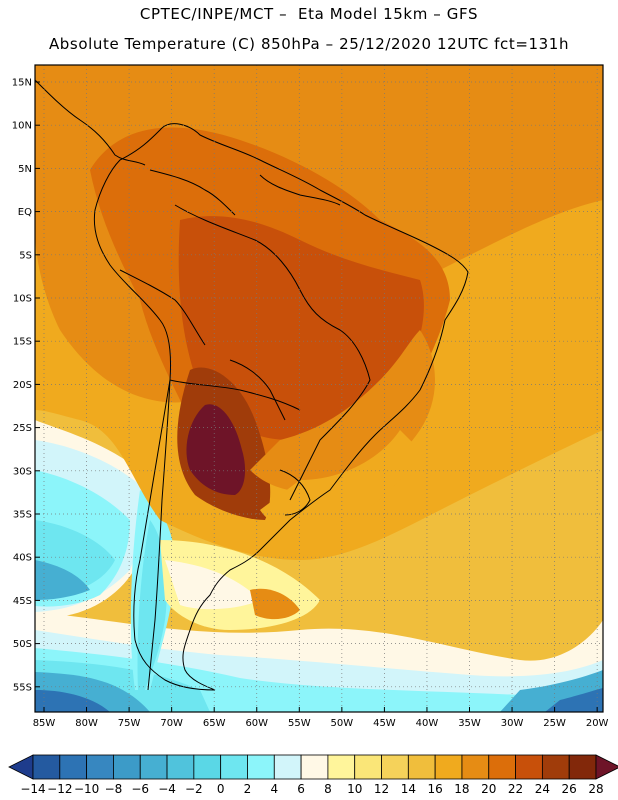 This screenshot has width=618, height=800. I want to click on colorbar-left-arrow, so click(21, 767).